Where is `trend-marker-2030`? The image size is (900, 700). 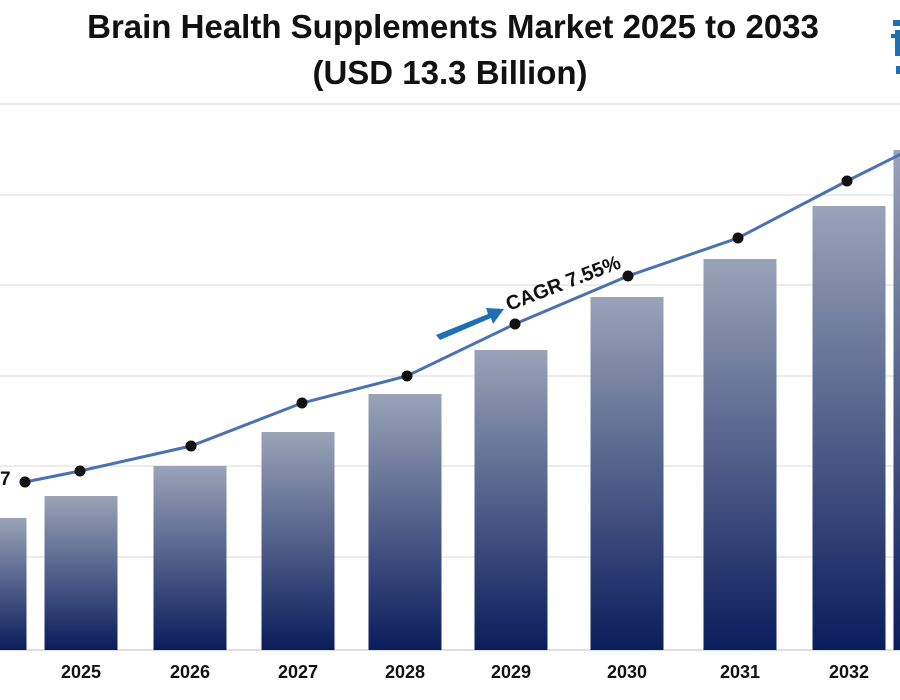
trend-marker-2030 is located at coordinates (628, 276).